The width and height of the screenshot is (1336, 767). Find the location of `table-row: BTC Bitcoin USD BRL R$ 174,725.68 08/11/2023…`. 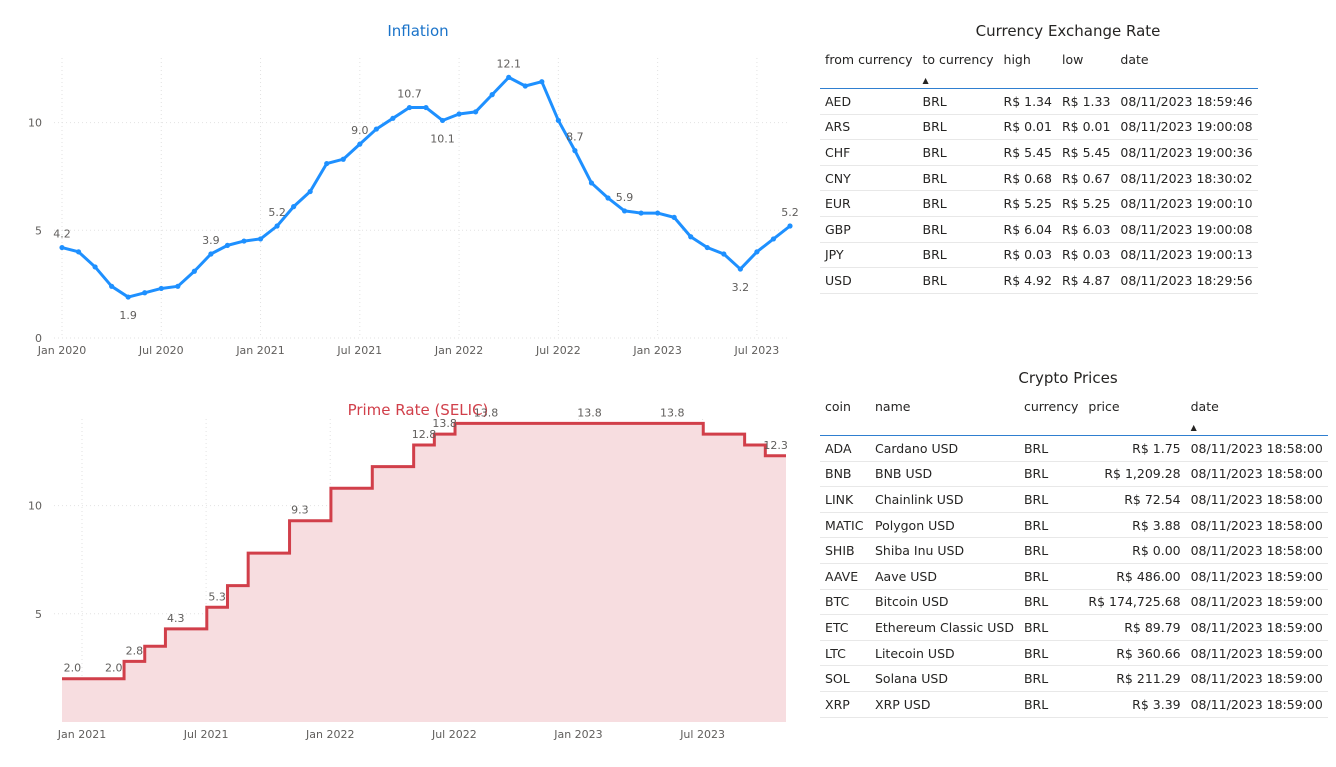

table-row: BTC Bitcoin USD BRL R$ 174,725.68 08/11/2023… is located at coordinates (1074, 602).